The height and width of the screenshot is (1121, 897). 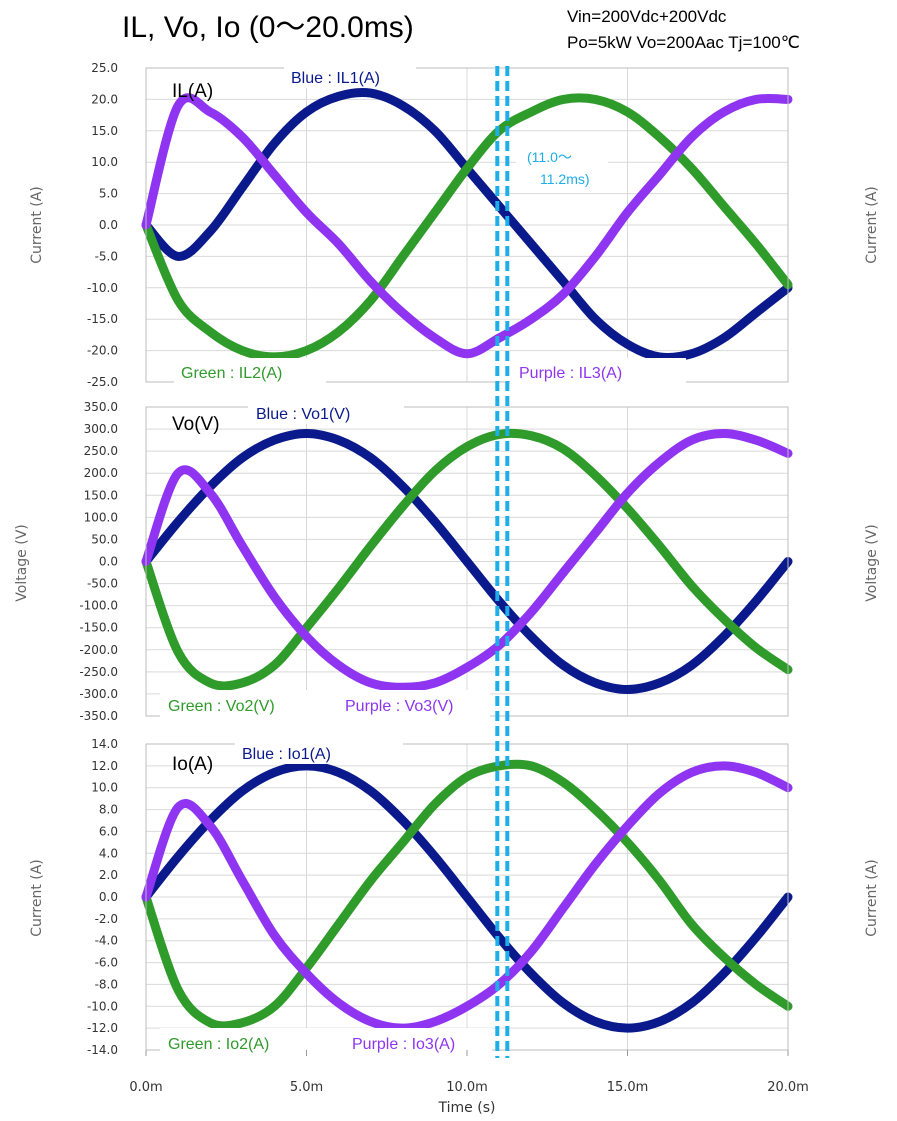 What do you see at coordinates (104, 539) in the screenshot?
I see `ytick-label: 50.0` at bounding box center [104, 539].